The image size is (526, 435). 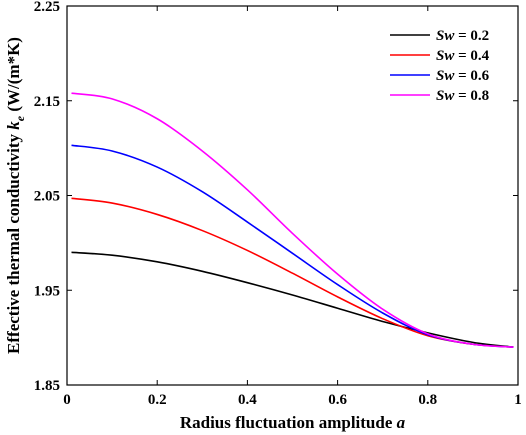 What do you see at coordinates (471, 36) in the screenshot?
I see `legend-label-value: = 0.2` at bounding box center [471, 36].